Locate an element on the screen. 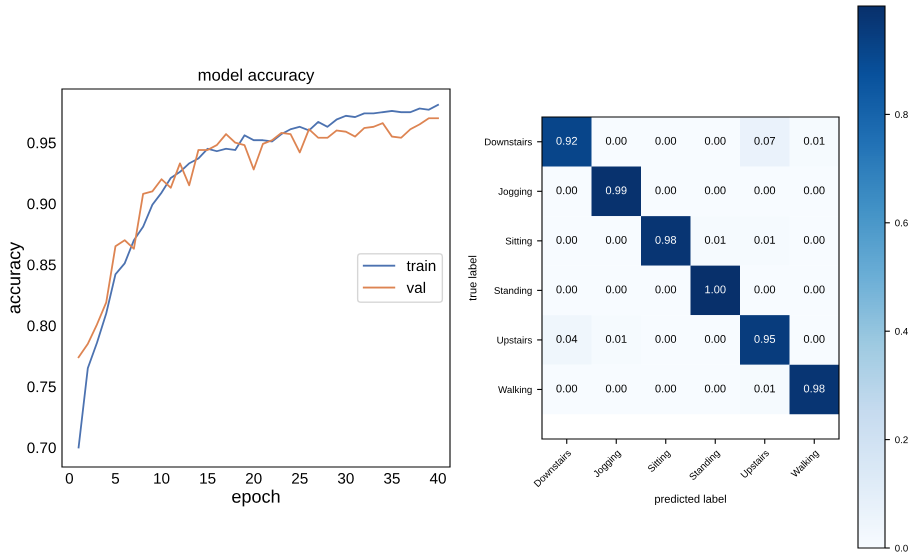 The height and width of the screenshot is (555, 911). y-tick-label: 0.70 is located at coordinates (41, 448).